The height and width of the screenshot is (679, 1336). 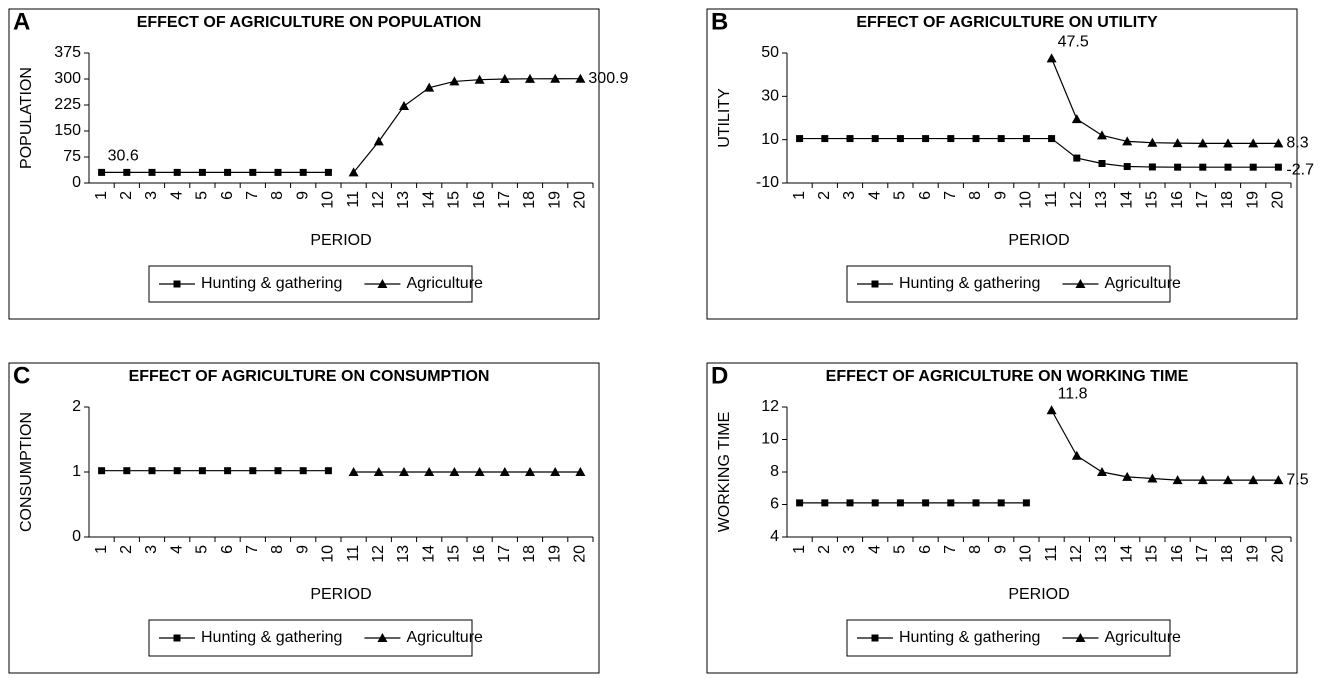 I want to click on panel-letter: B, so click(x=719, y=21).